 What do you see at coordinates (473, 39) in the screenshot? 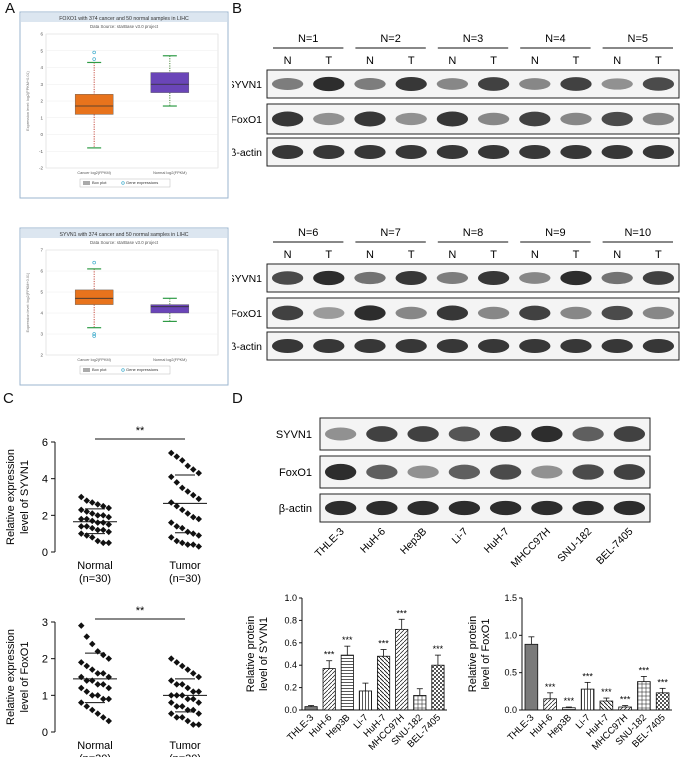
I see `group-label: N=3` at bounding box center [473, 39].